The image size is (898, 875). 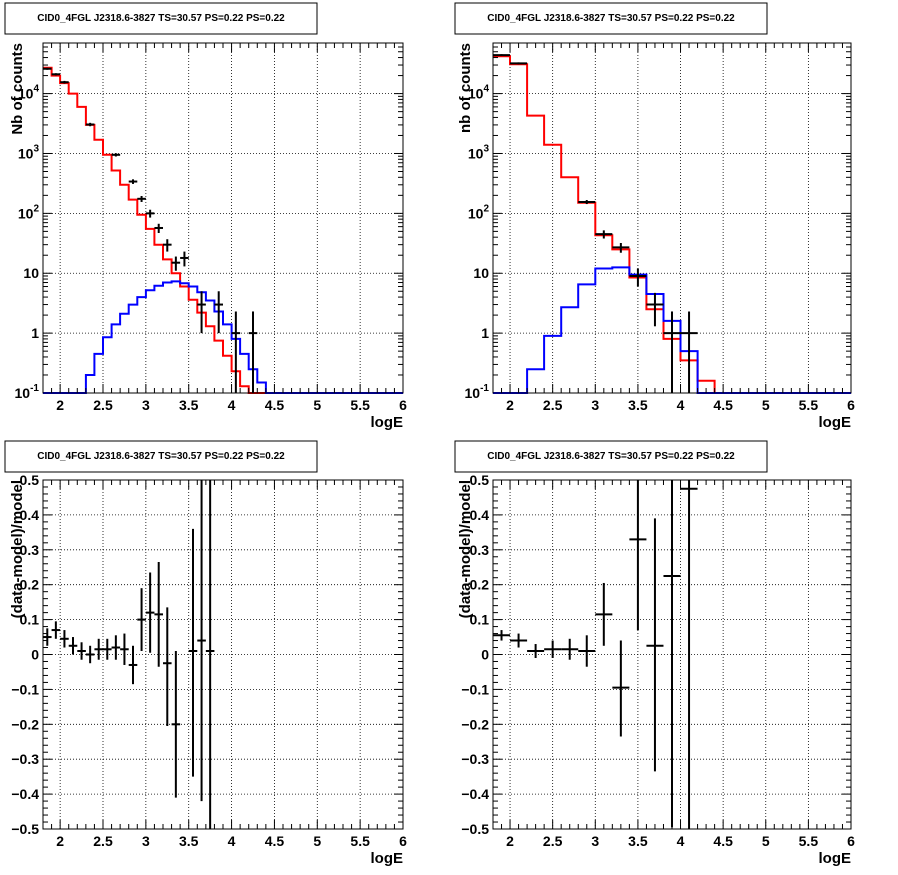 I want to click on y-tick-label: 10⁴, so click(x=29, y=93).